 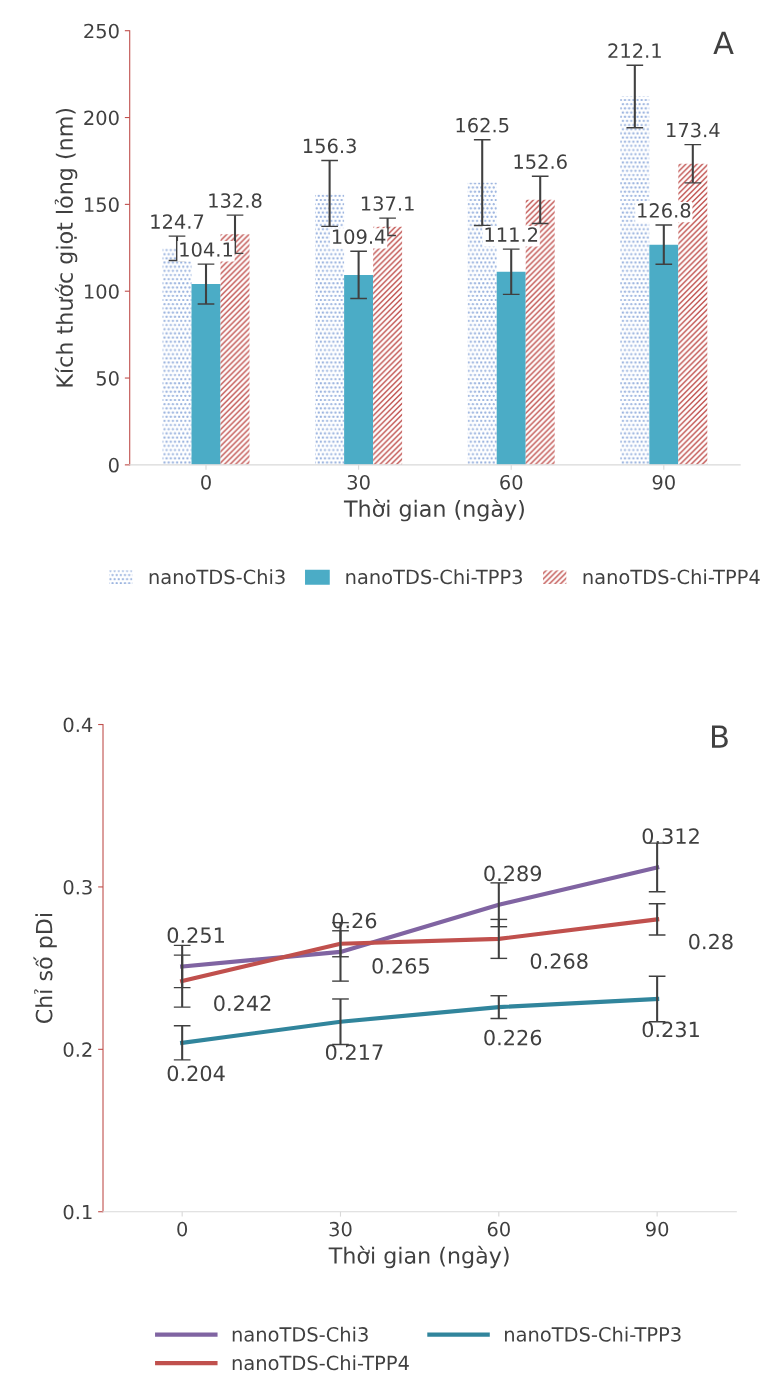 I want to click on data-label: 0.268, so click(x=559, y=961).